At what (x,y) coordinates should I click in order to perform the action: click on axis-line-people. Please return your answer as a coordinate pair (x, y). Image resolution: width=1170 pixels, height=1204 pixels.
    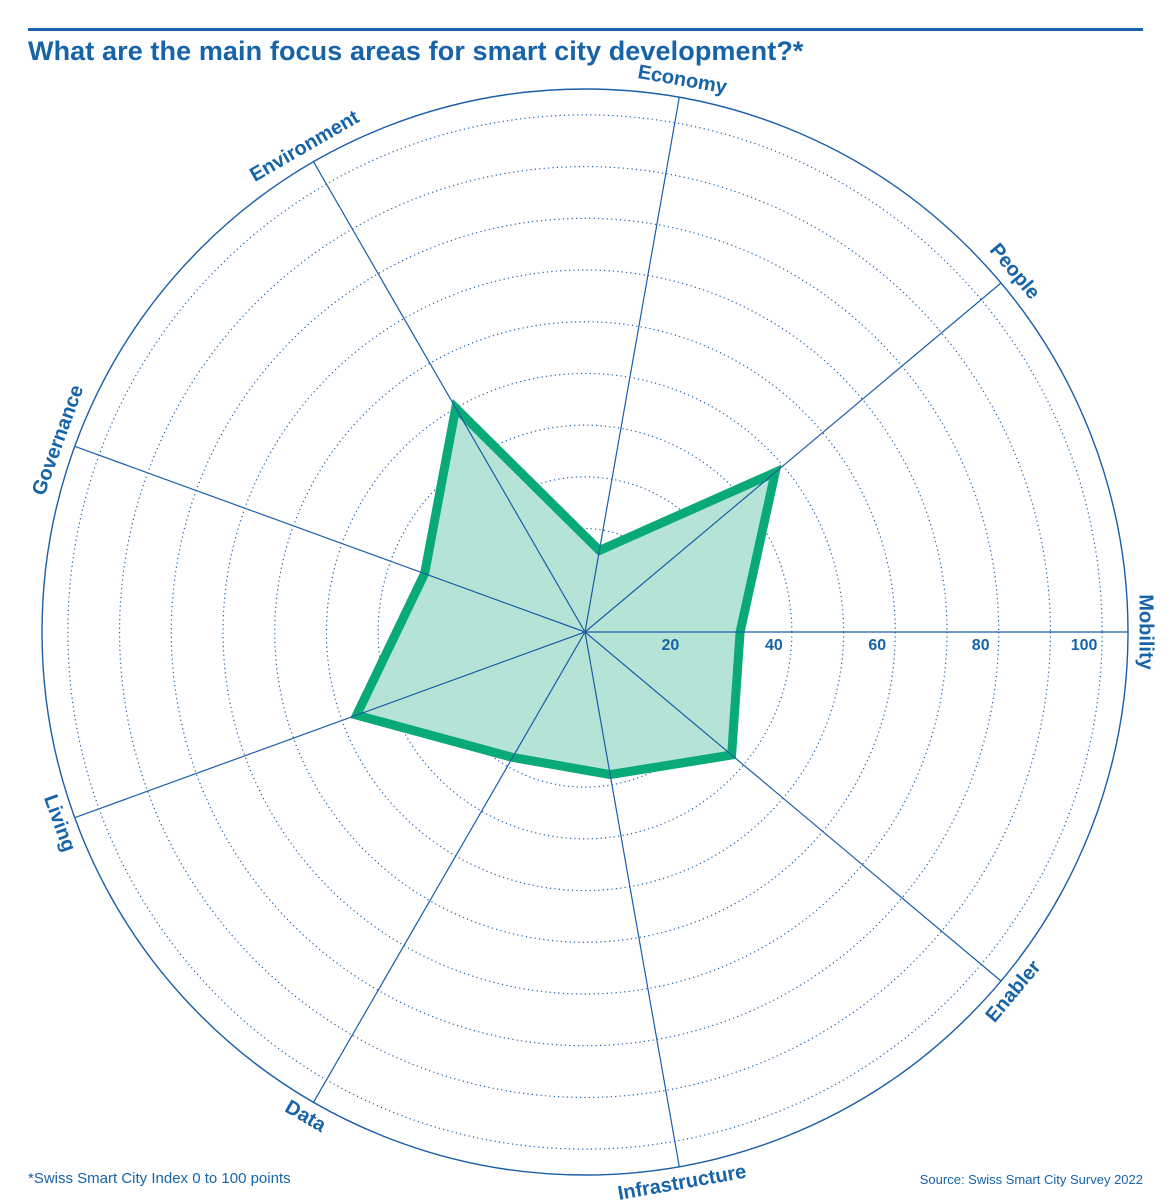
    Looking at the image, I should click on (793, 457).